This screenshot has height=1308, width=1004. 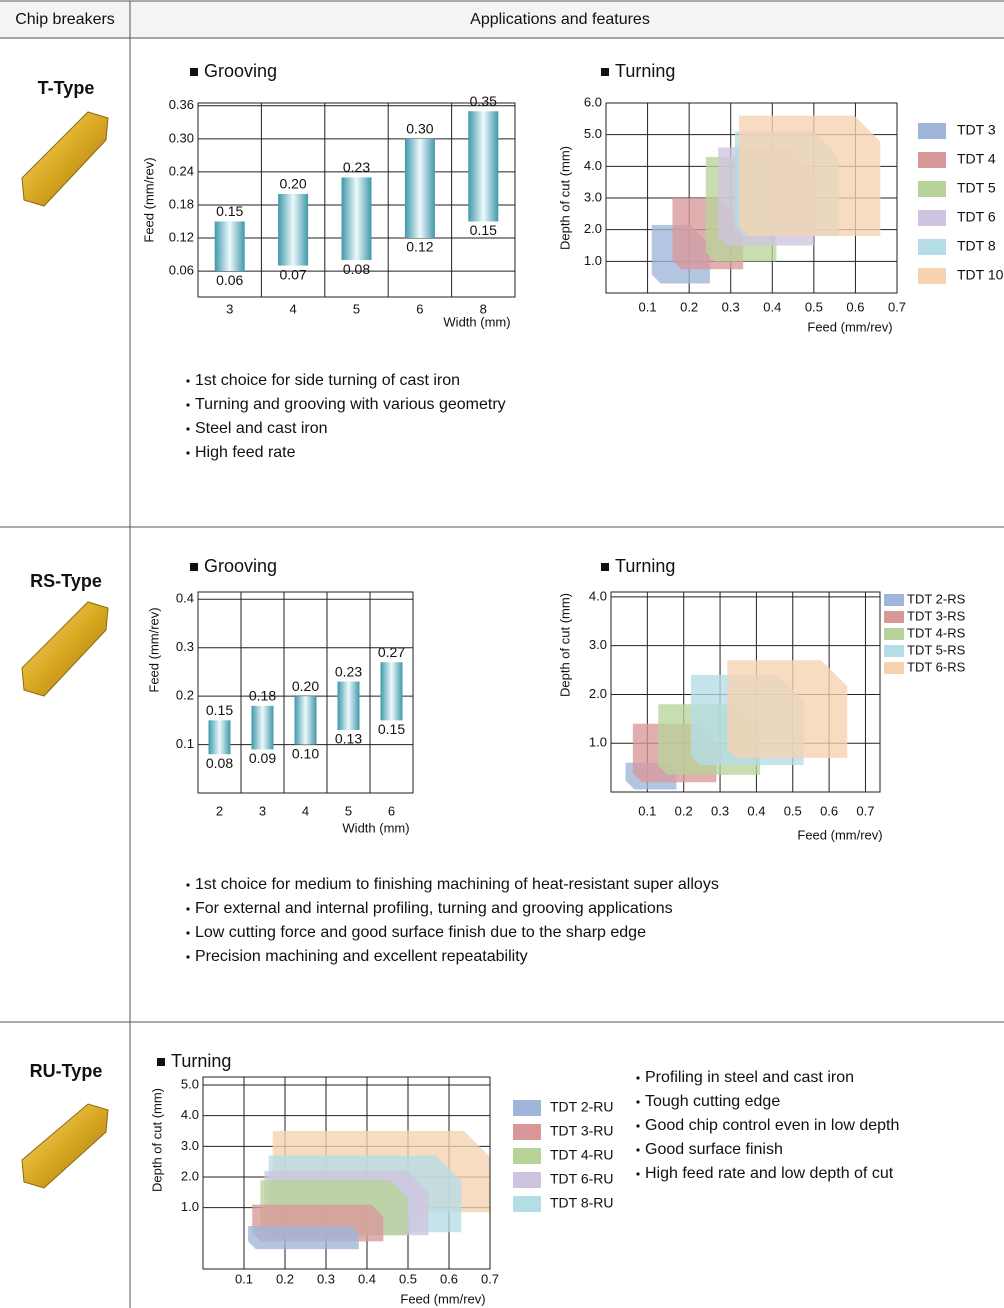 I want to click on legend-label: TDT 6, so click(x=976, y=217).